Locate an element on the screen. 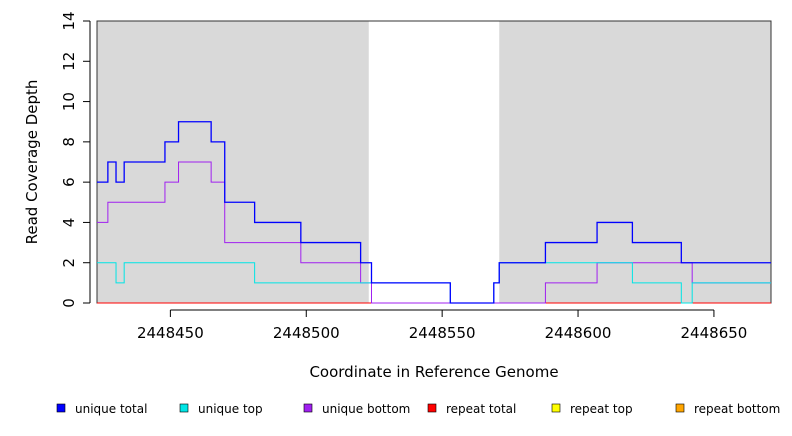 Image resolution: width=792 pixels, height=436 pixels. y-tick-label: 8 is located at coordinates (69, 142).